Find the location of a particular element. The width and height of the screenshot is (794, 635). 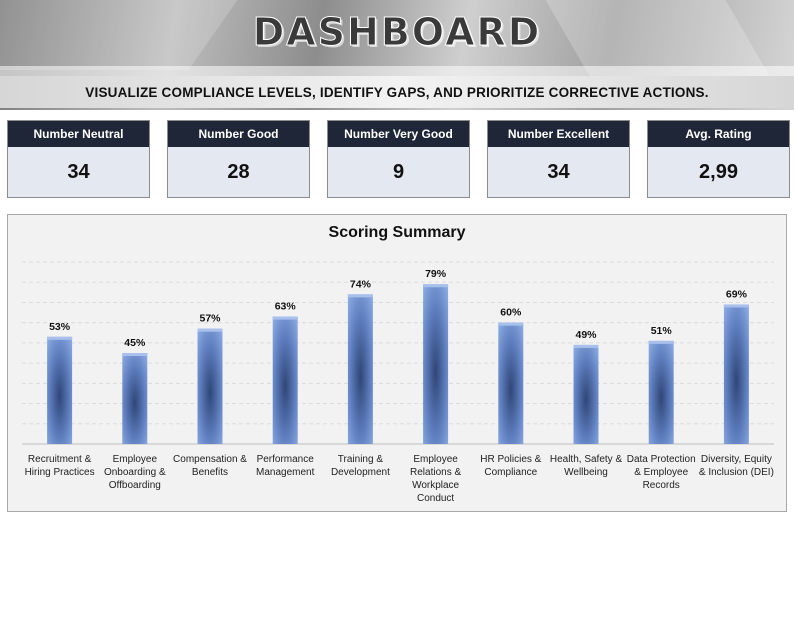

kpi-label: Avg. Rating is located at coordinates (718, 134).